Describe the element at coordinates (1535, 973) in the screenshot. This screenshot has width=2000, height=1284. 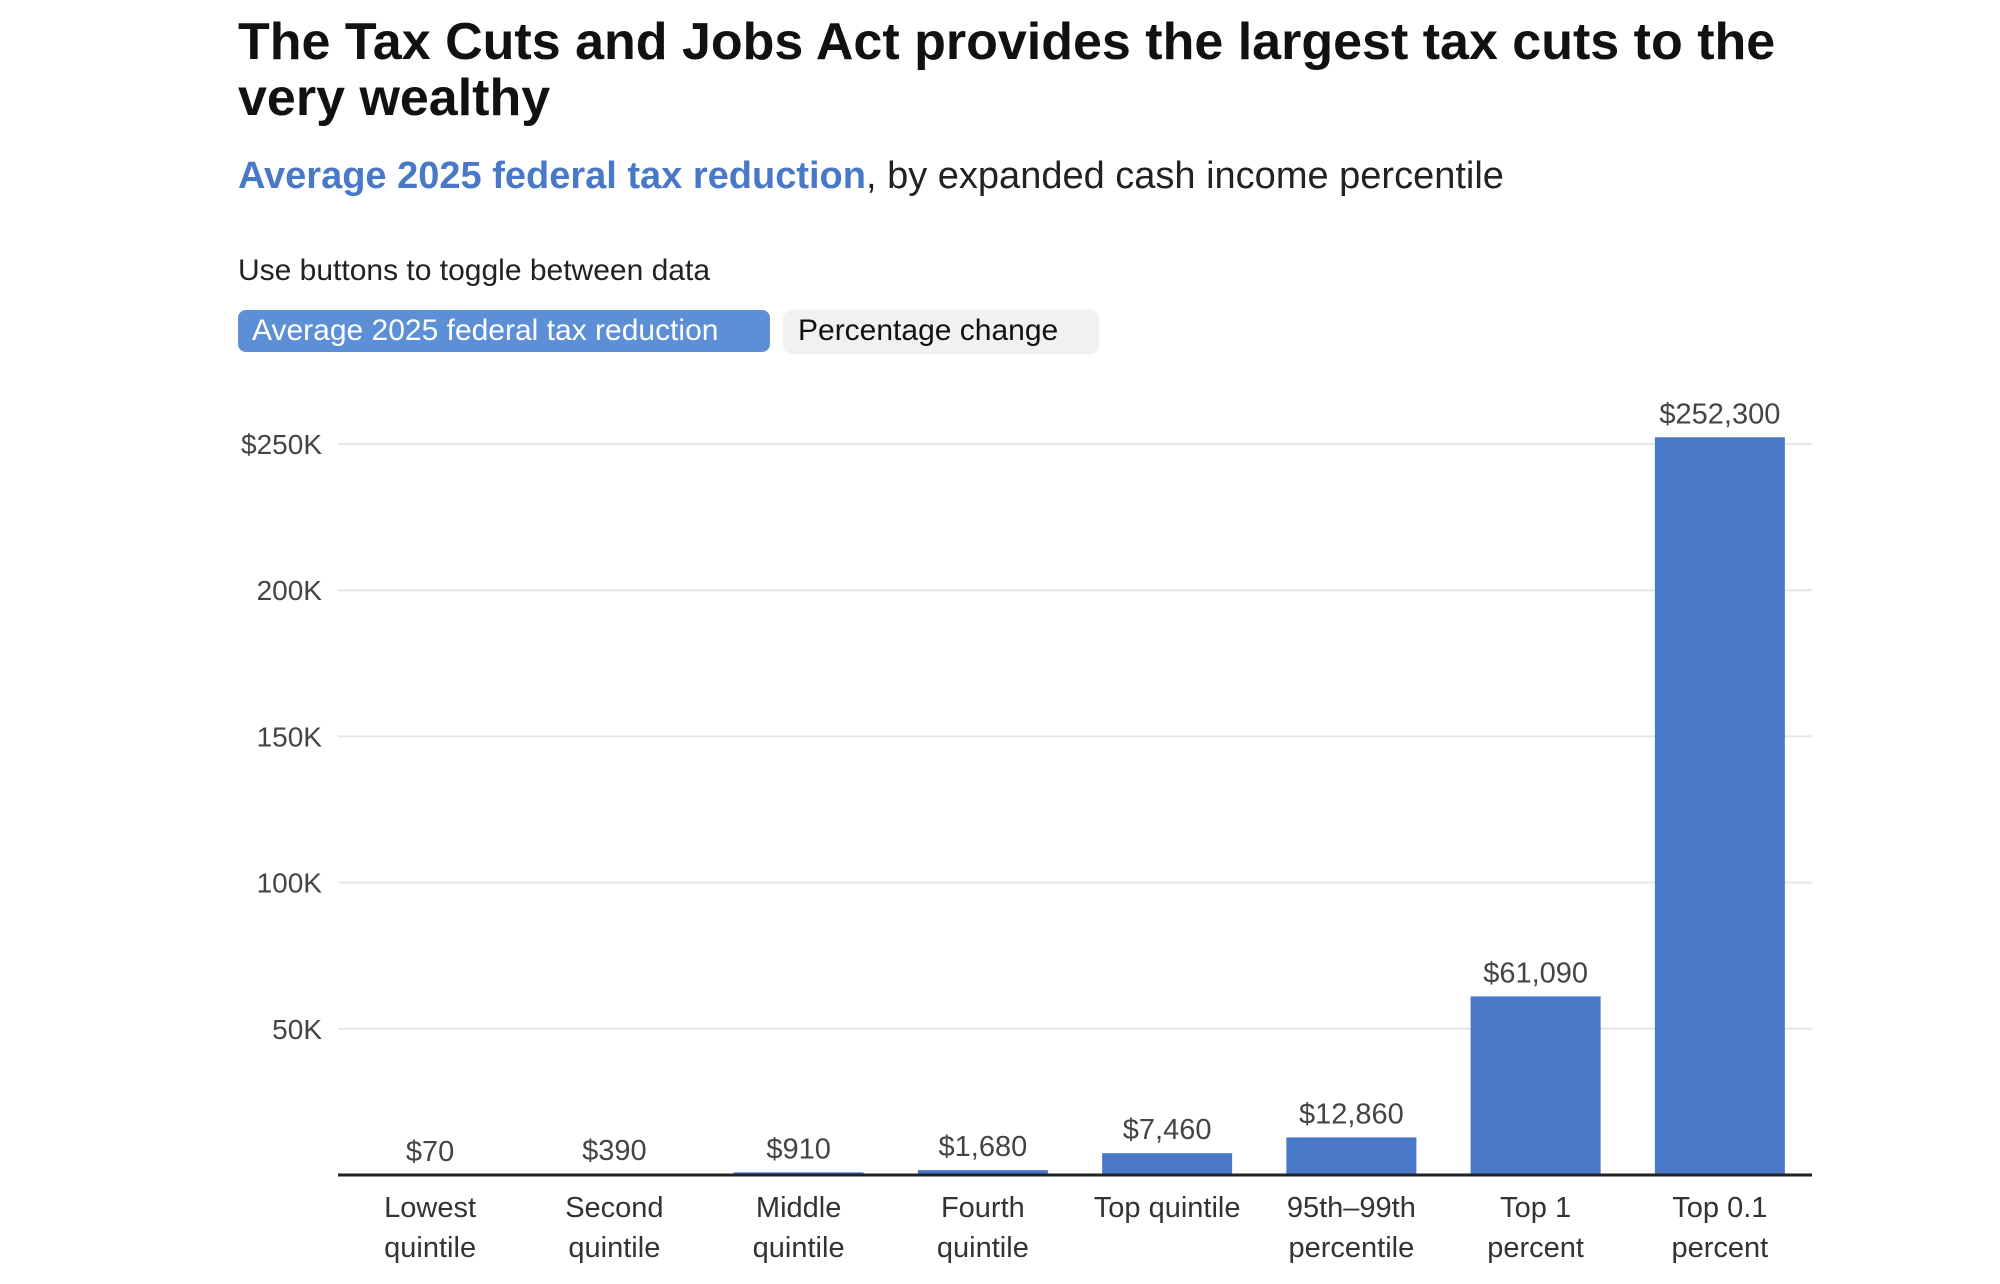
I see `data-label: $61,090` at that location.